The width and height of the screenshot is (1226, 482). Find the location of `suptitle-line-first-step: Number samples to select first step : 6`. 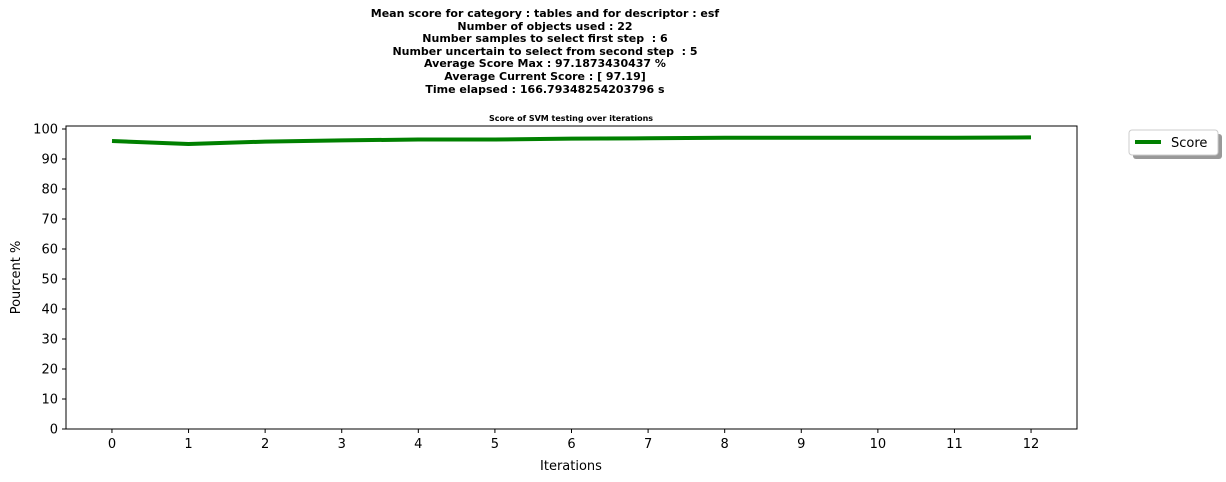

suptitle-line-first-step: Number samples to select first step : 6 is located at coordinates (545, 39).